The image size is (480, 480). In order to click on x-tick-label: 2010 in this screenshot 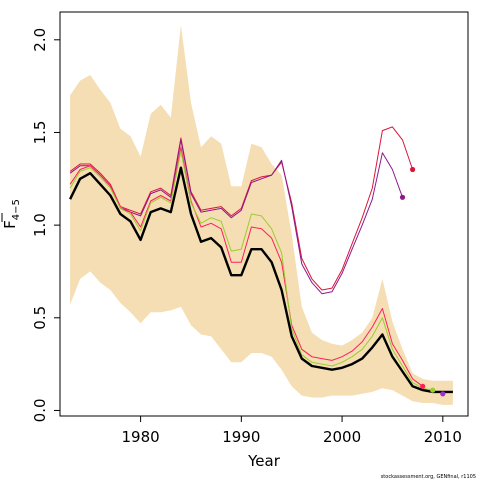, I will do `click(443, 437)`.